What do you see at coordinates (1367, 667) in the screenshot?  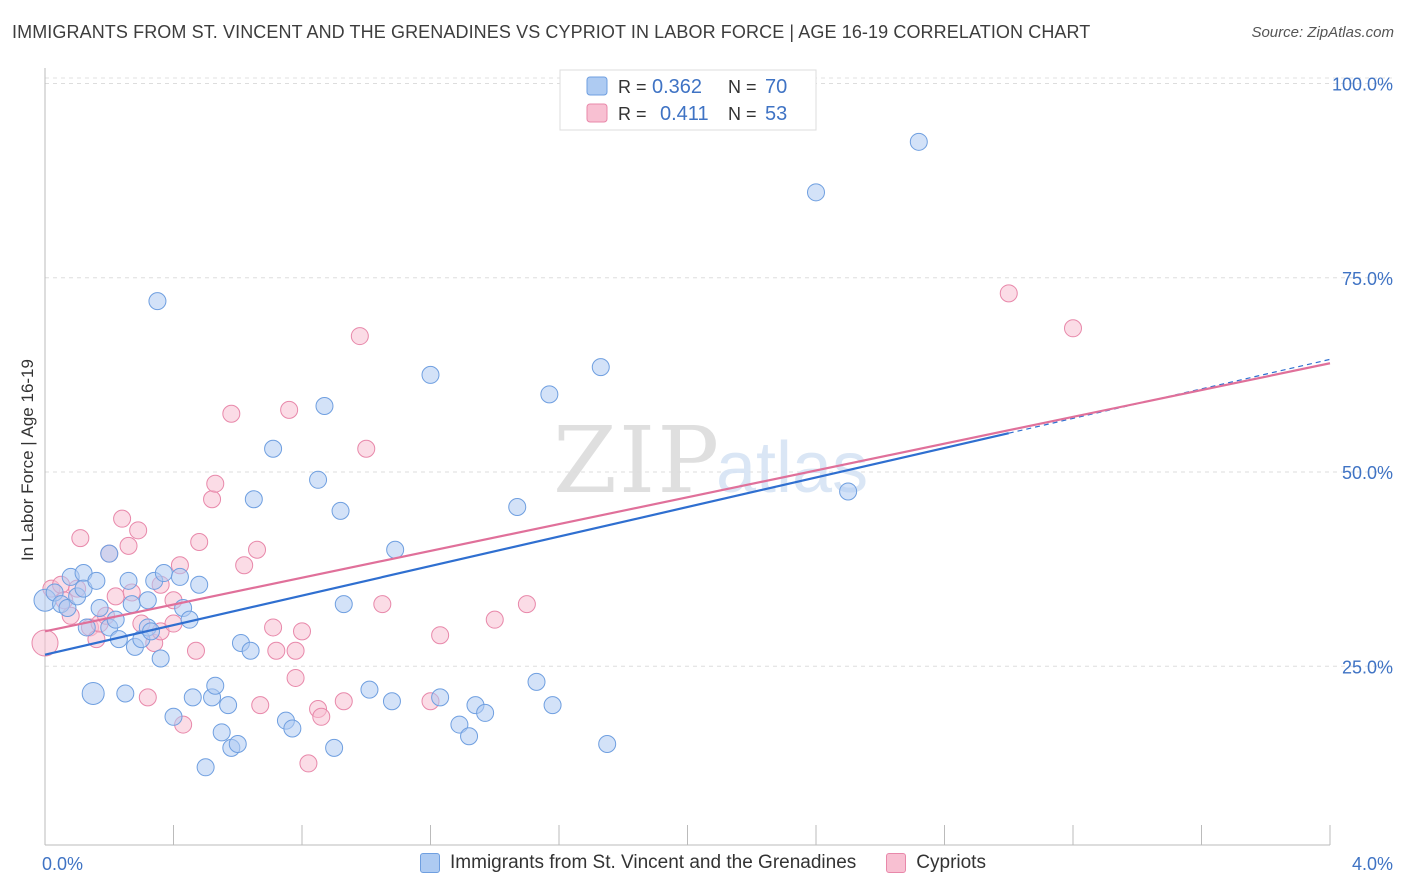 I see `y-tick-label-0: 25.0%` at bounding box center [1367, 667].